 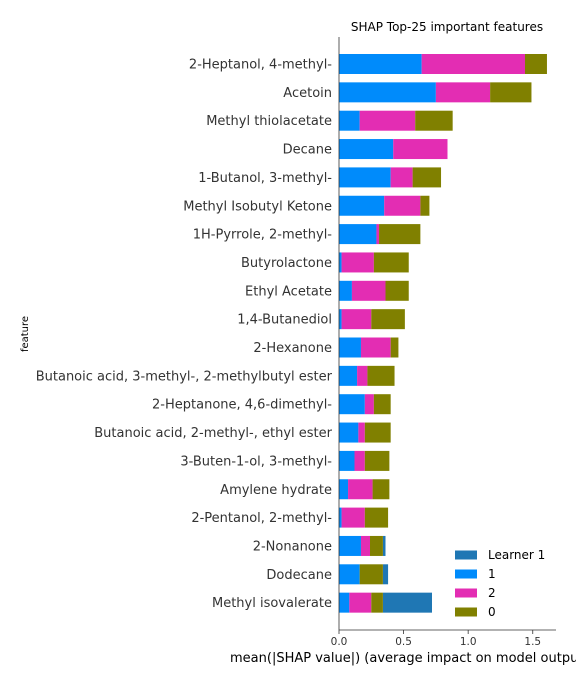 I want to click on category-label: Ethyl Acetate, so click(x=288, y=291).